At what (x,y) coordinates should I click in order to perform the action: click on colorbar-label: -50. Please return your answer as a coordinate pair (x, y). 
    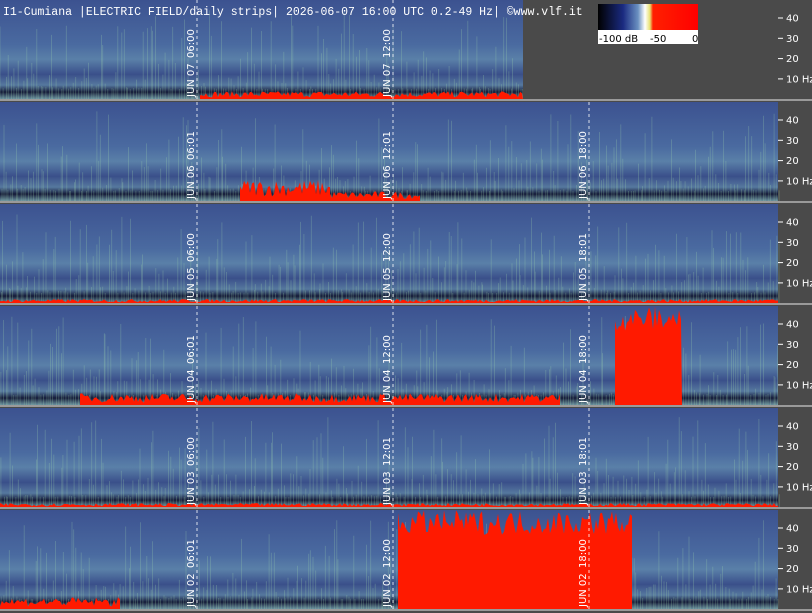
    Looking at the image, I should click on (658, 39).